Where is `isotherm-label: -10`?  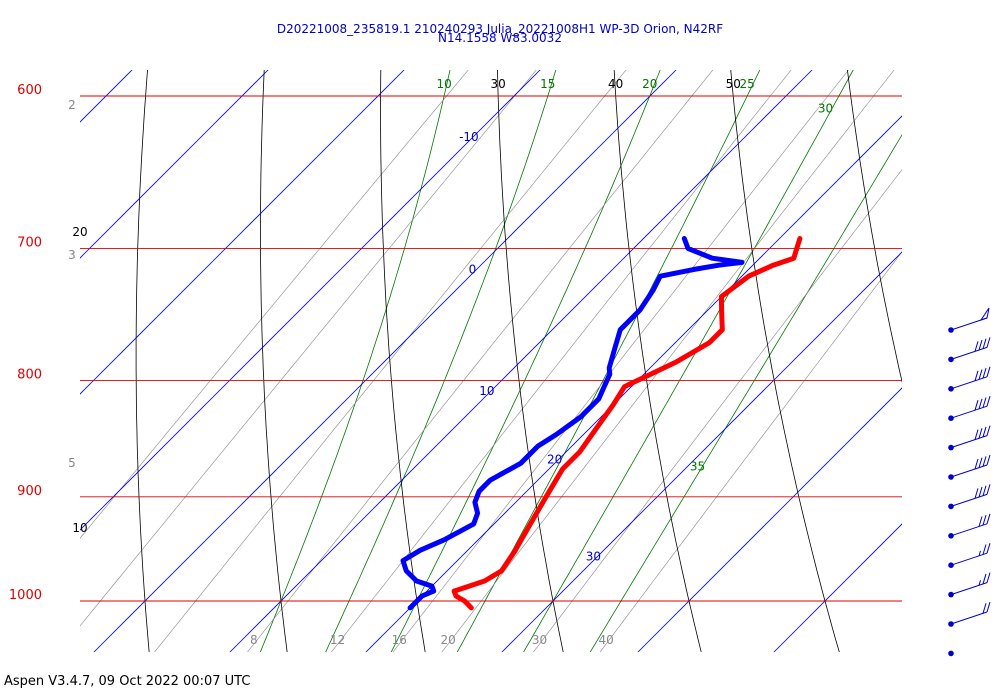
isotherm-label: -10 is located at coordinates (469, 137).